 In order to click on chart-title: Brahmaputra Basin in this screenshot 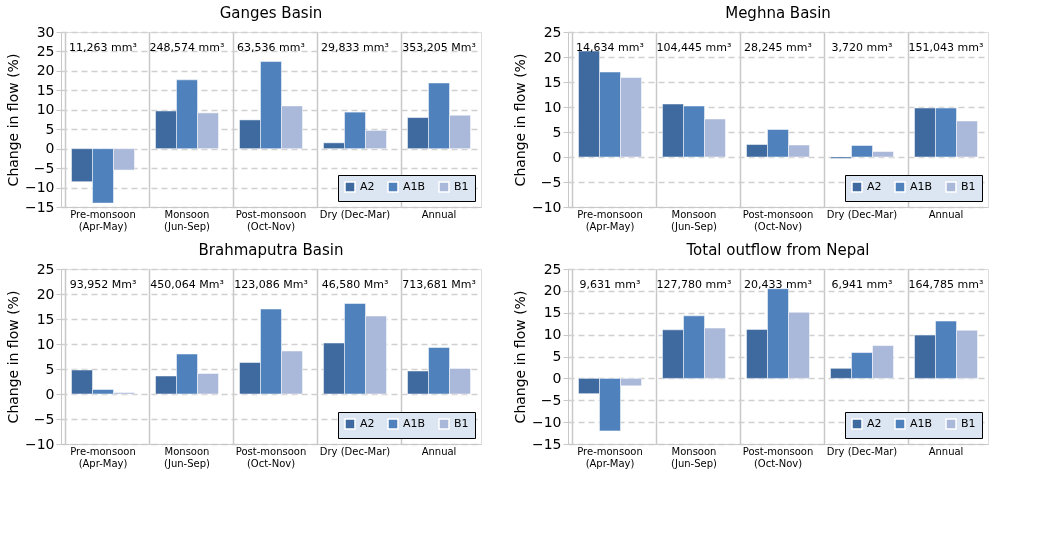, I will do `click(271, 250)`.